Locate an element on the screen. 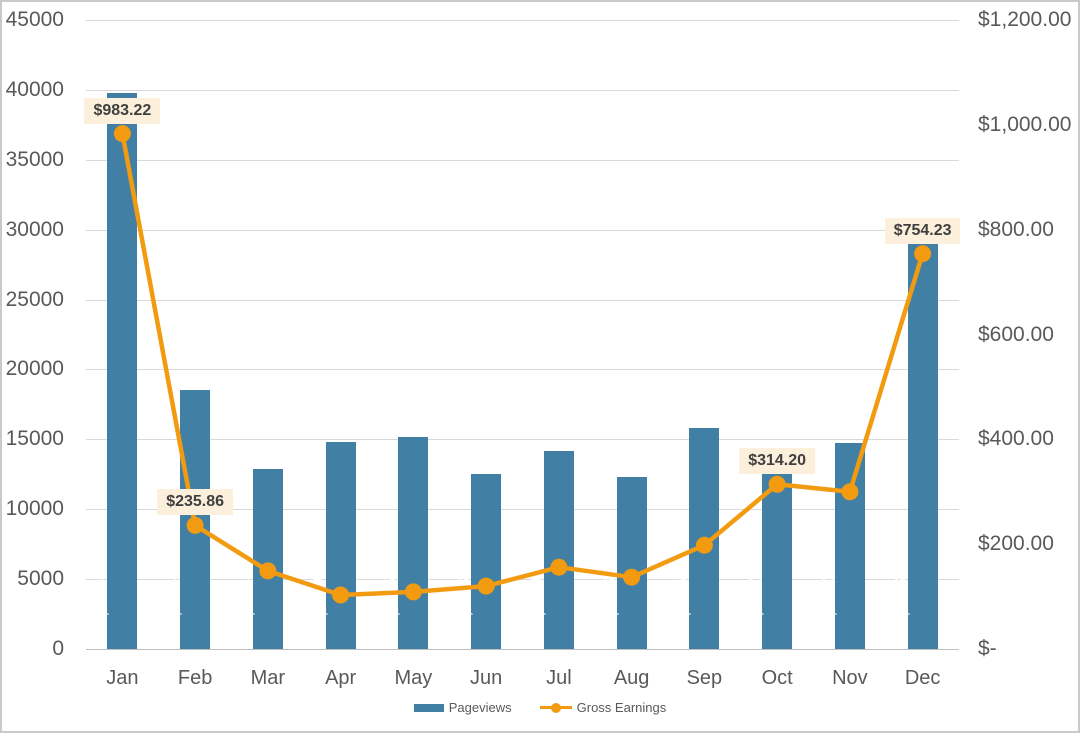 This screenshot has width=1080, height=733. line-marker-jan is located at coordinates (122, 134).